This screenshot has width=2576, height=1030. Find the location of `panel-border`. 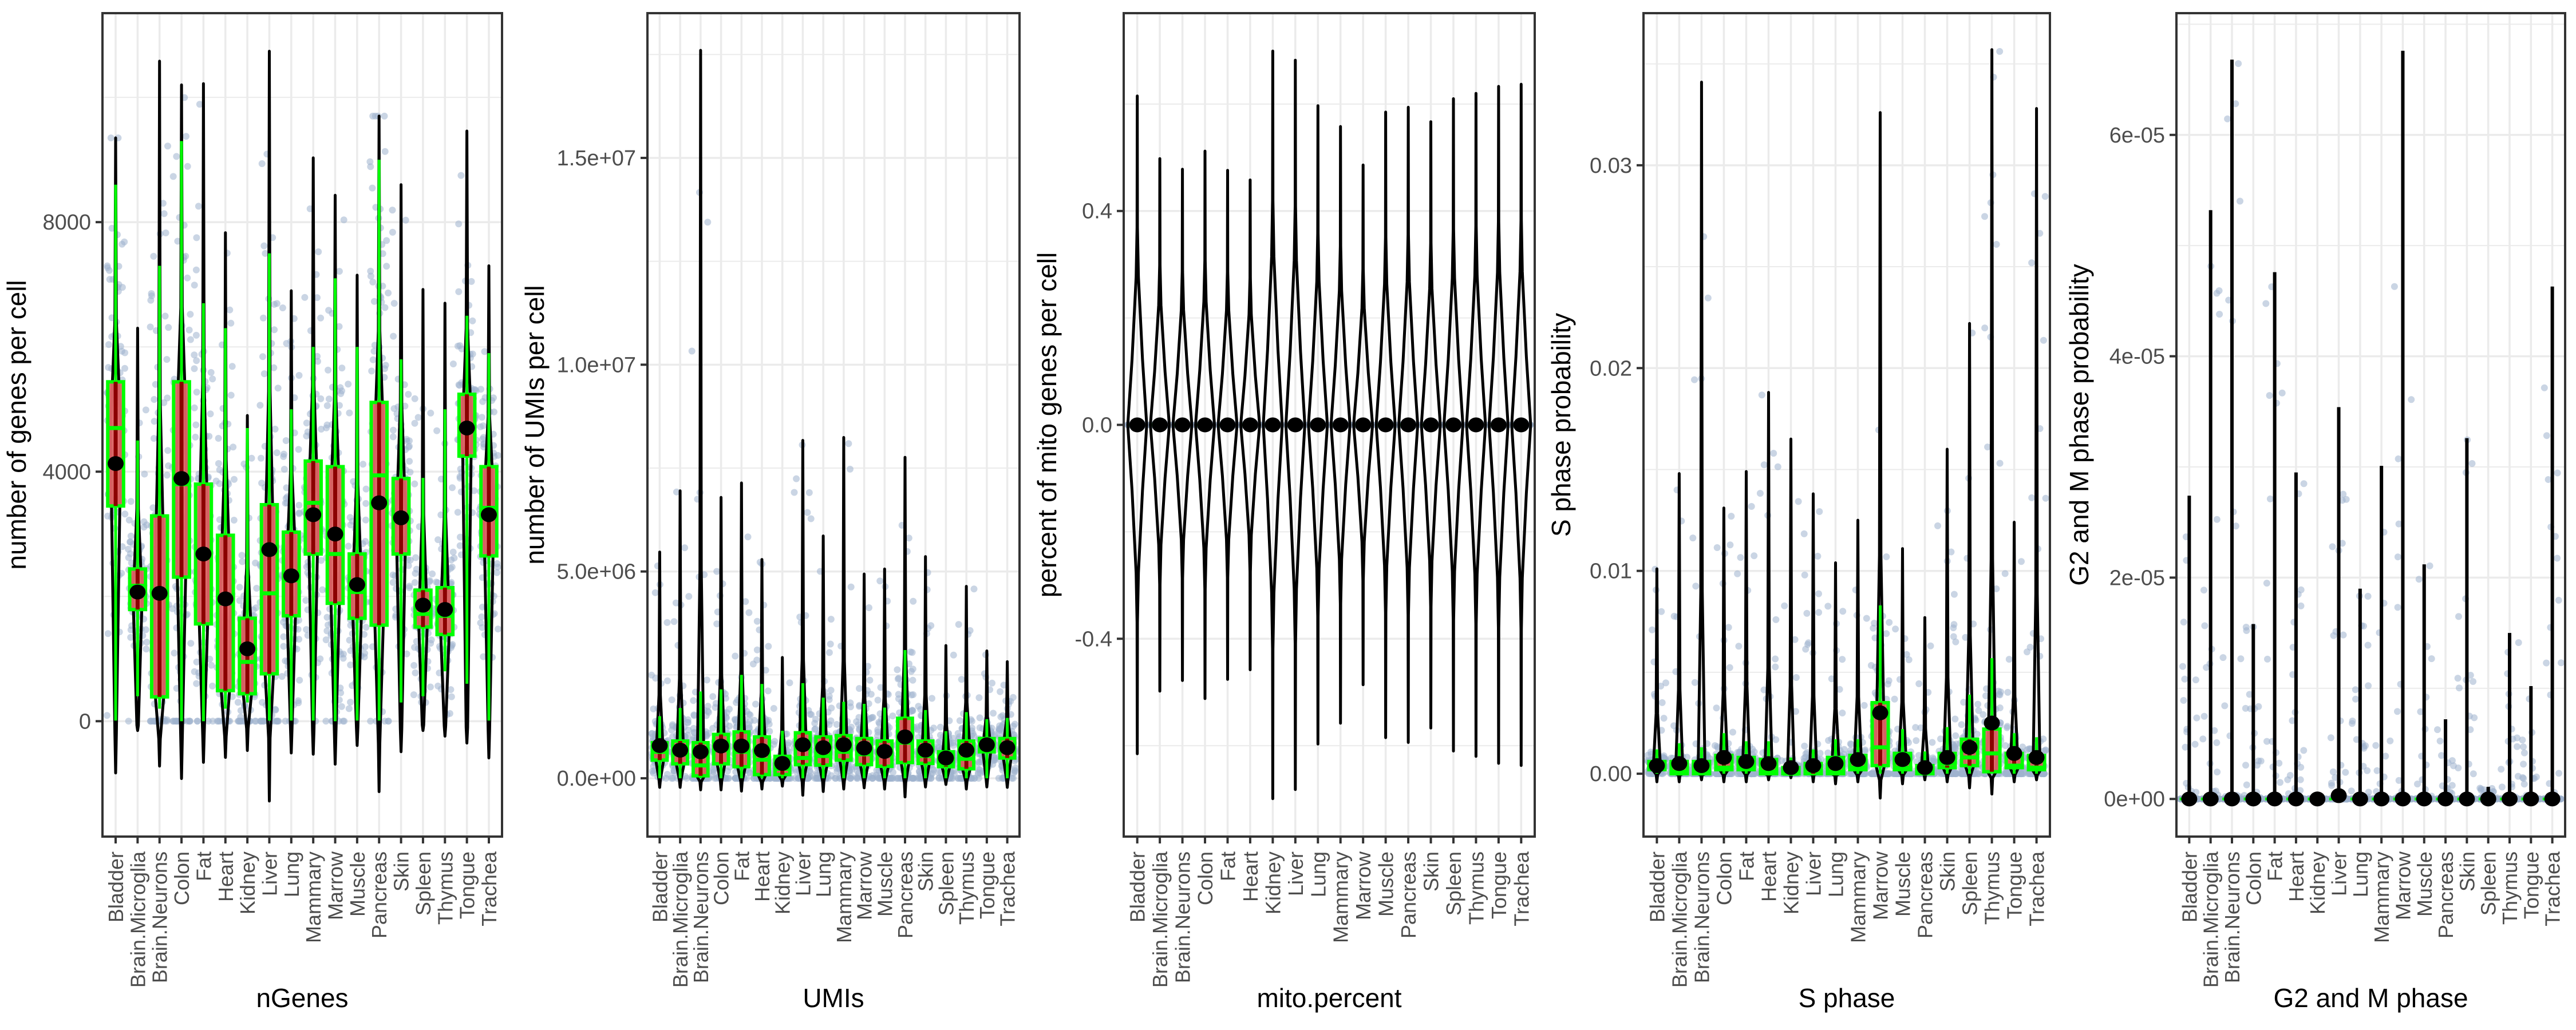

panel-border is located at coordinates (302, 425).